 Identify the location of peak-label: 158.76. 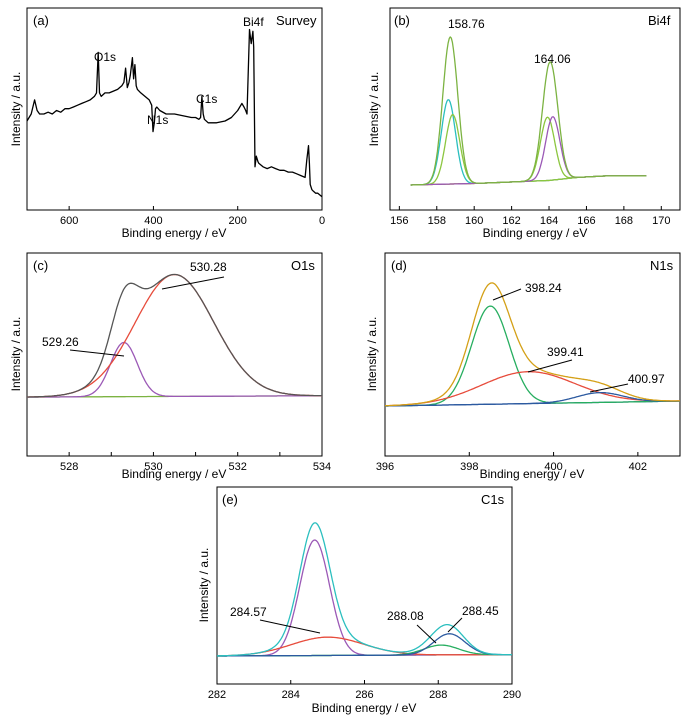
(466, 24).